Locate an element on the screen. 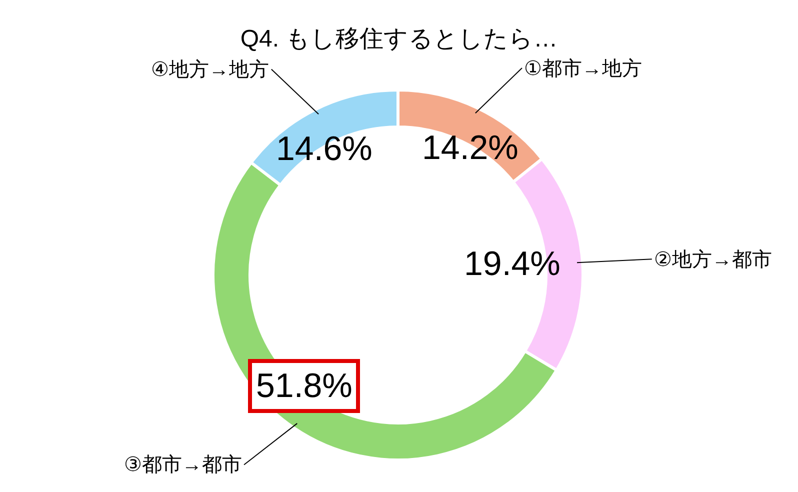 Image resolution: width=798 pixels, height=492 pixels. slice-label: ①都市→地方 is located at coordinates (583, 68).